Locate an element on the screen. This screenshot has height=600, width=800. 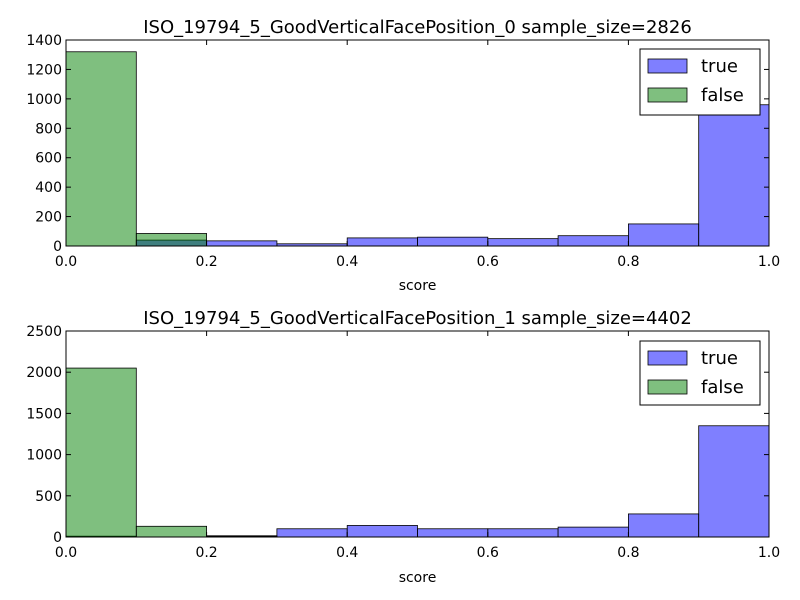
y-tick-label: 1400 is located at coordinates (44, 41).